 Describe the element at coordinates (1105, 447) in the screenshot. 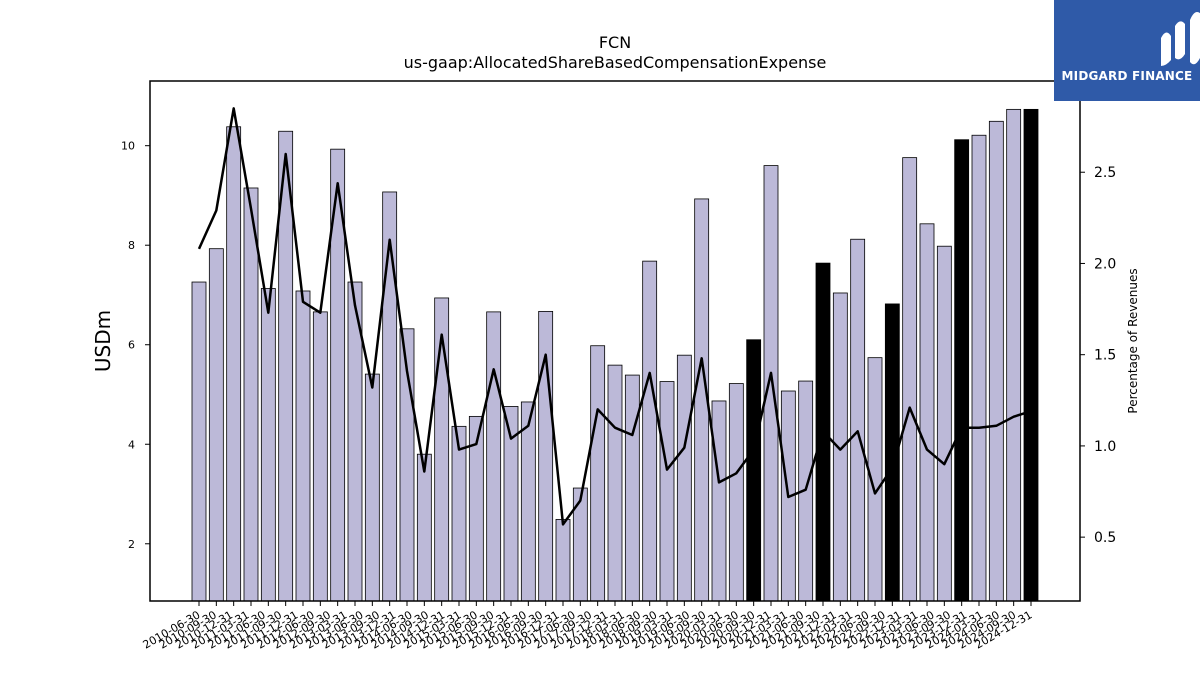

I see `y2-tick-label: 1.0` at that location.